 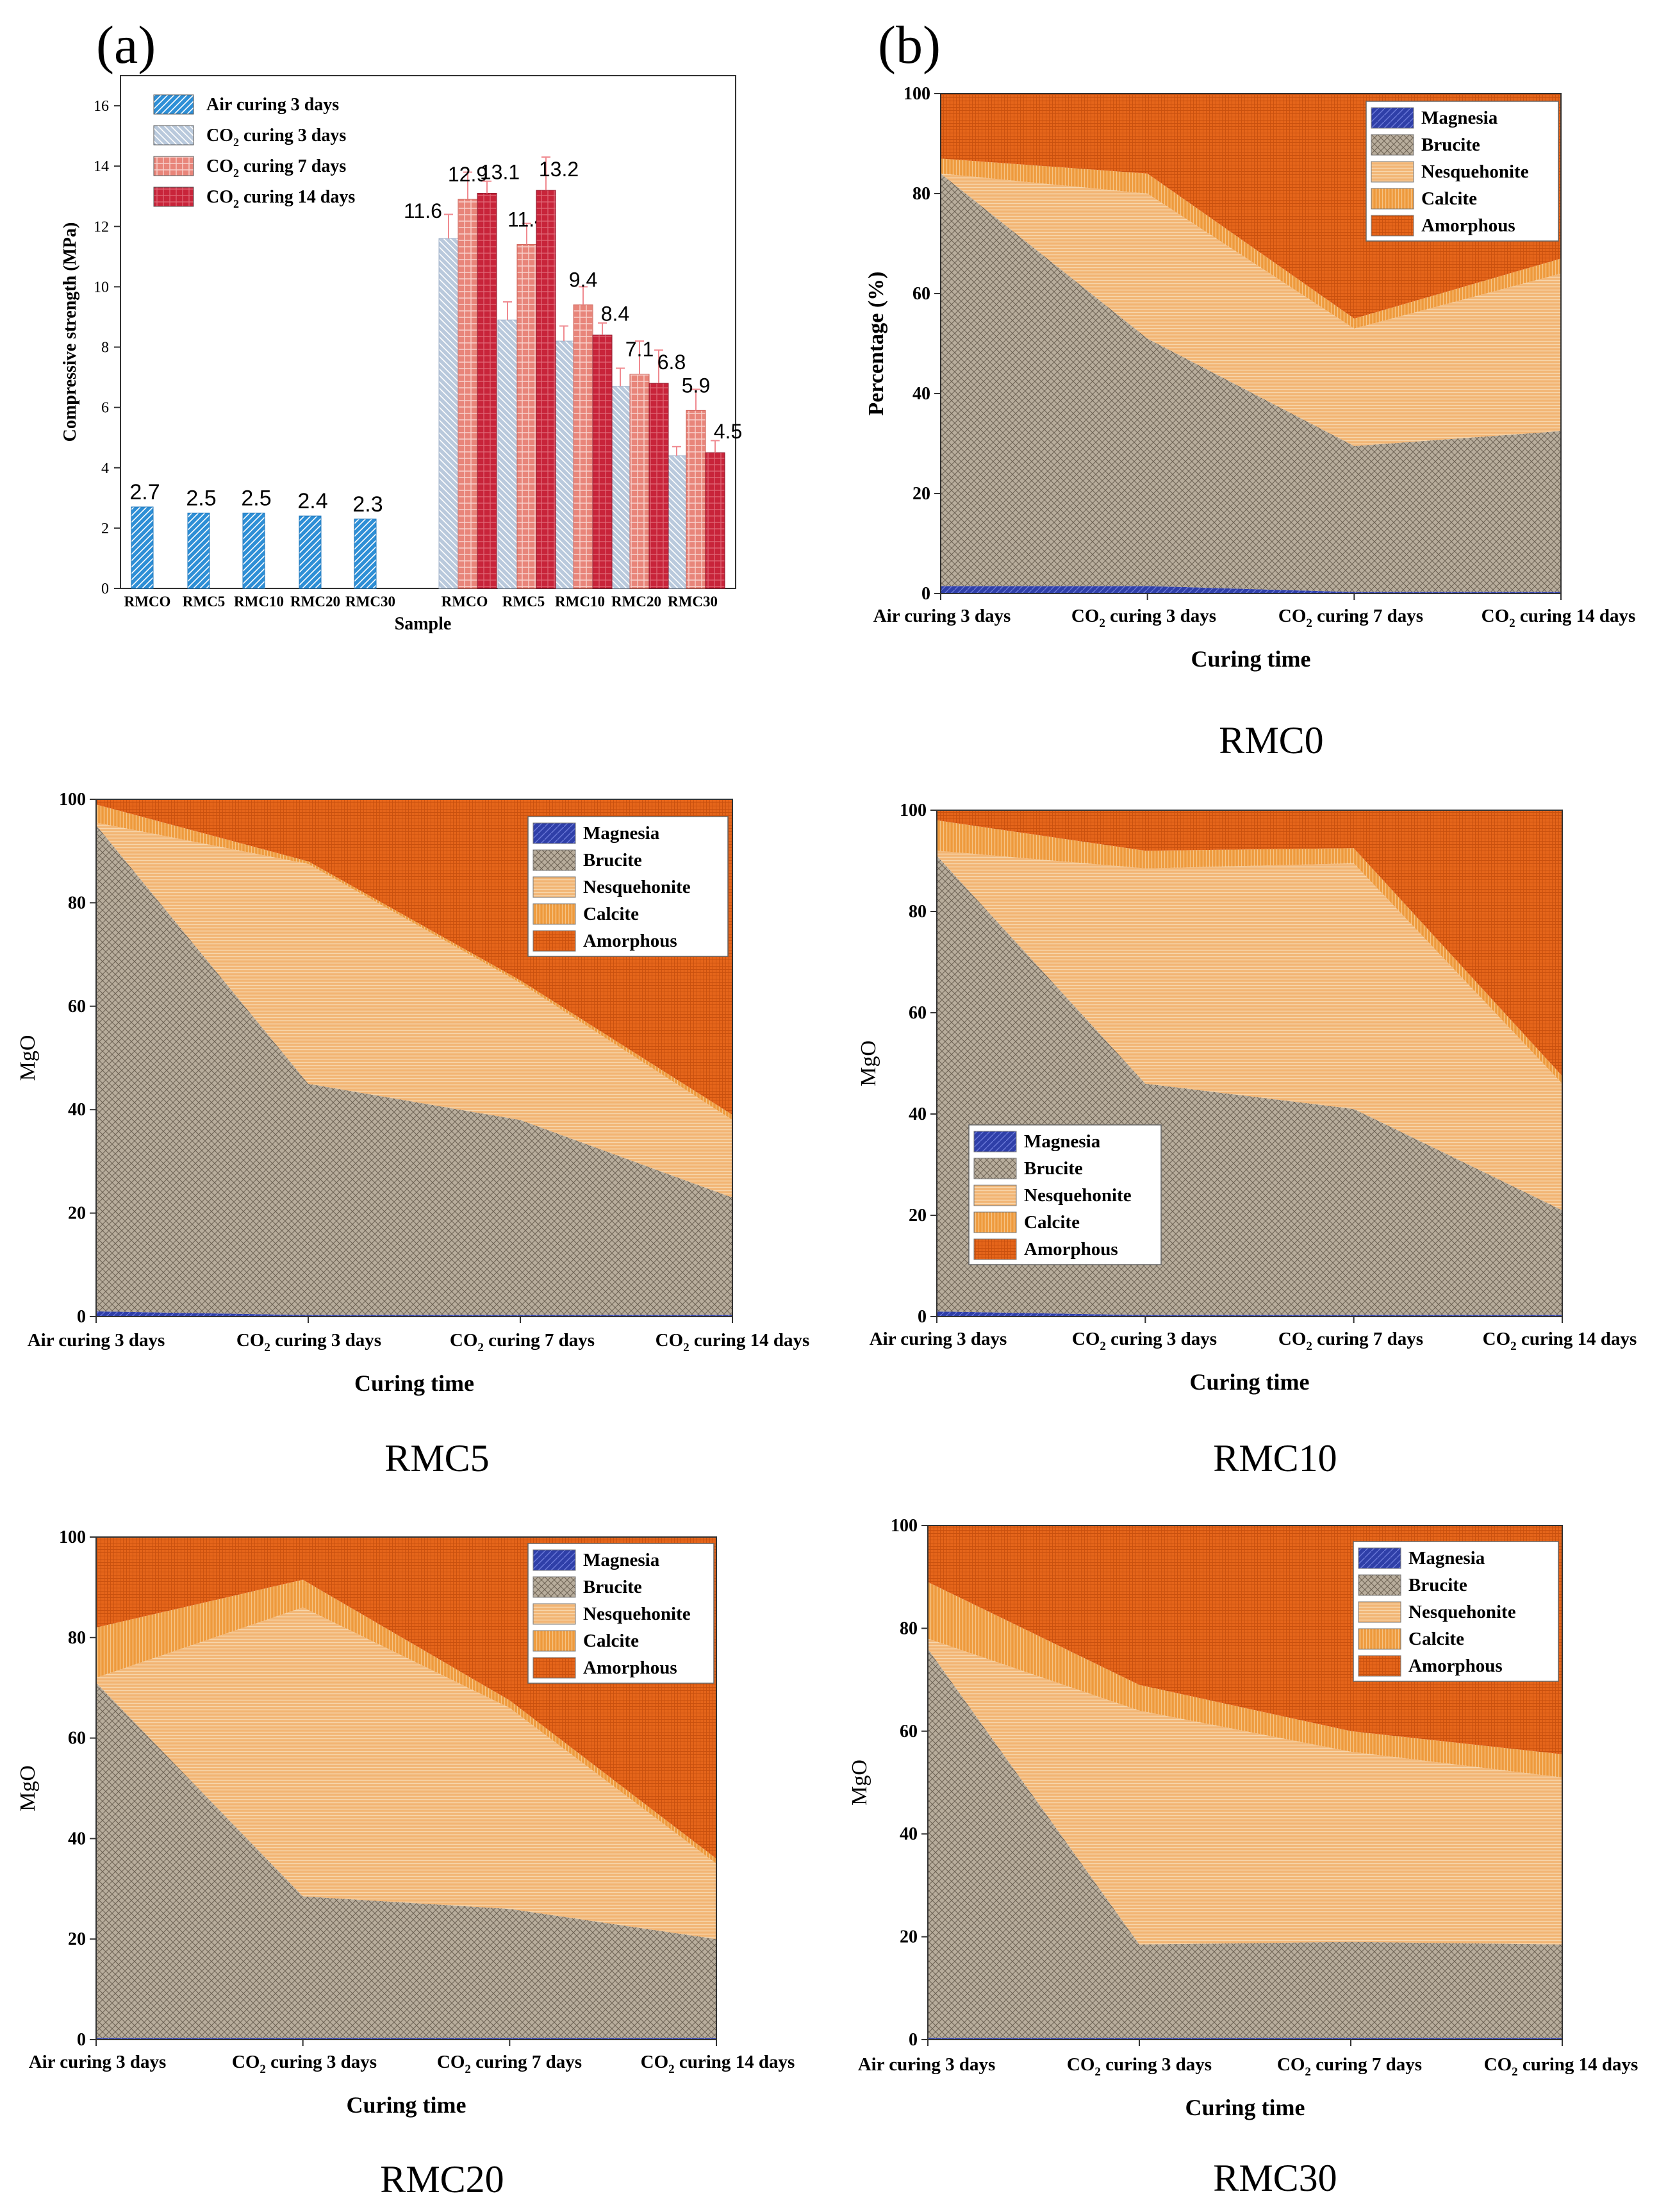 I want to click on x-axis-label: Sample, so click(x=423, y=624).